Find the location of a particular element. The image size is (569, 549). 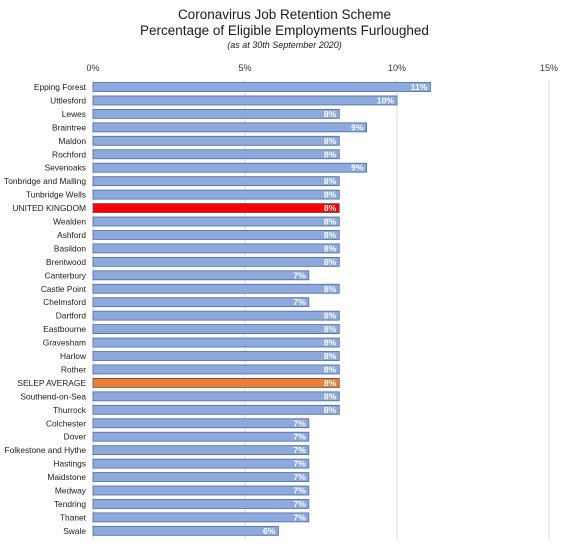

category-label: Rother is located at coordinates (73, 369).